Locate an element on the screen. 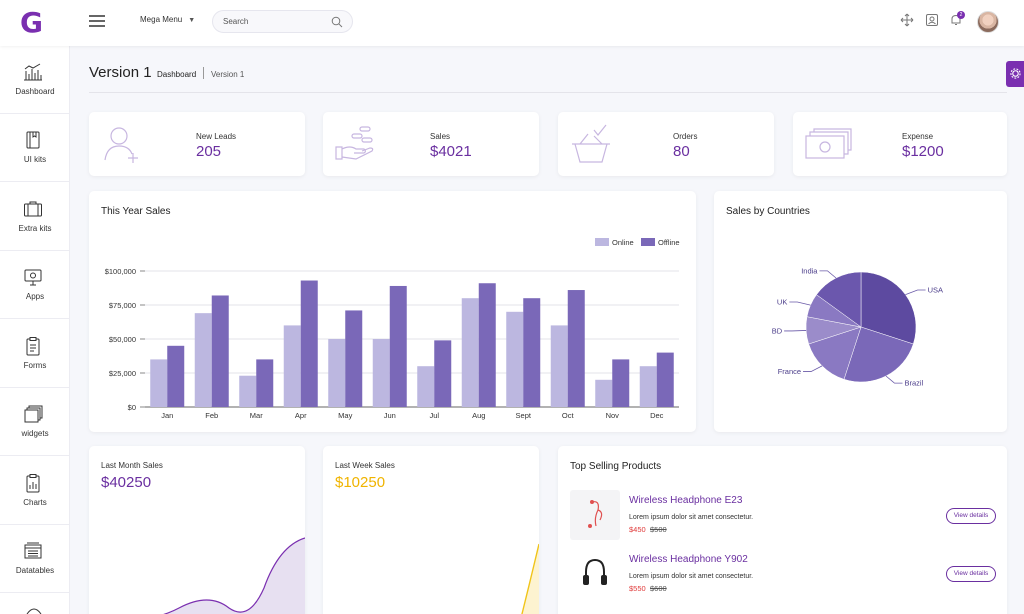 Image resolution: width=1024 pixels, height=614 pixels. bar-offline-nov is located at coordinates (621, 383).